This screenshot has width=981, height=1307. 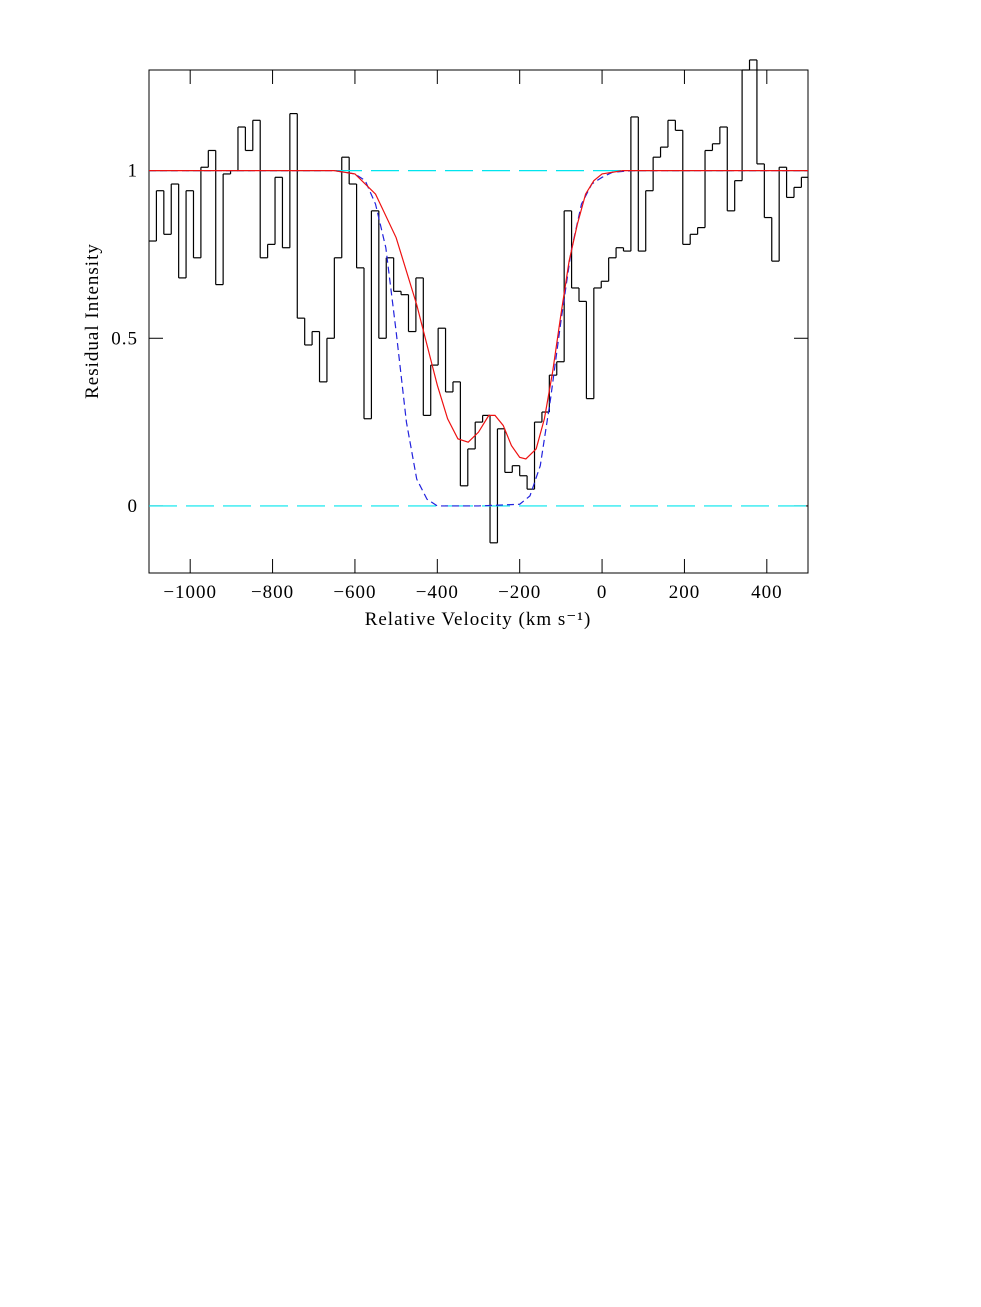 I want to click on x-tick-label: 0, so click(x=602, y=592).